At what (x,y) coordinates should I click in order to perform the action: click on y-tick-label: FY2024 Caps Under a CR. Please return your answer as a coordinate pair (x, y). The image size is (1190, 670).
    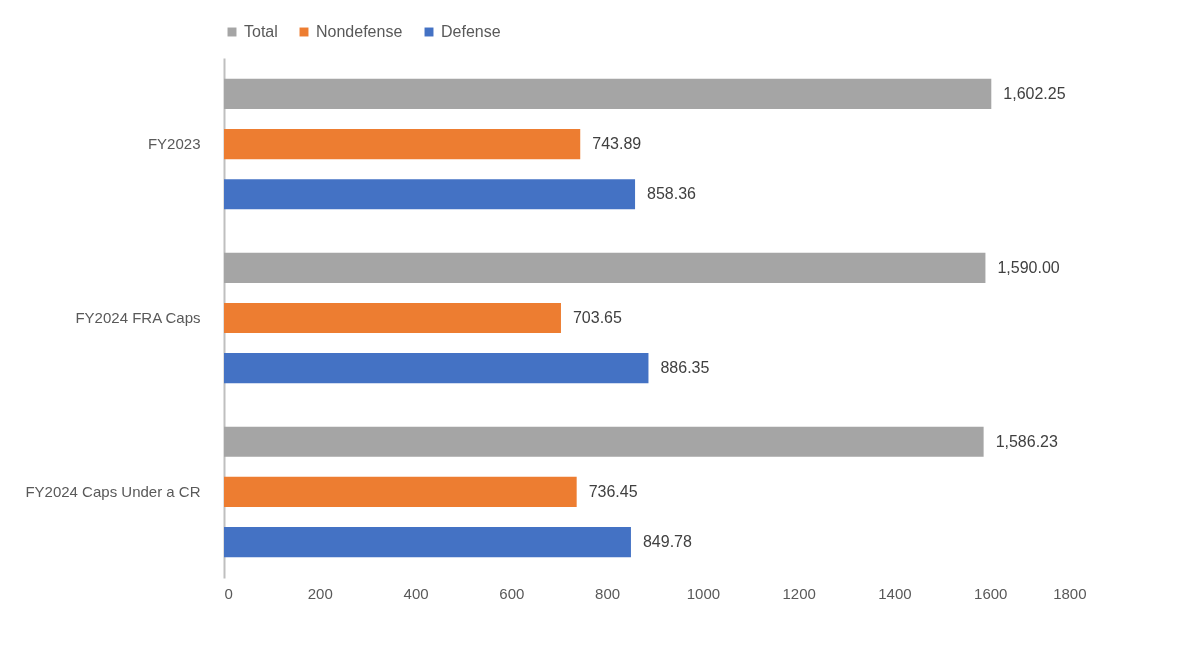
    Looking at the image, I should click on (113, 491).